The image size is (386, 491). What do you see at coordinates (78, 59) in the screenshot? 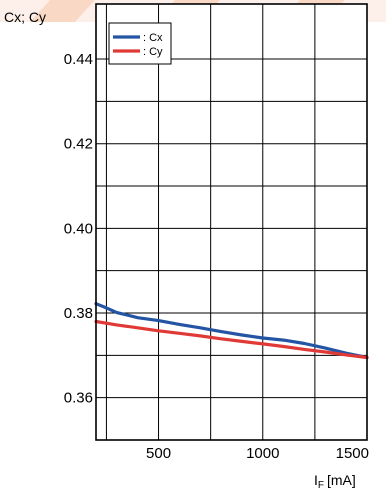
I see `y-tick-label: 0.44` at bounding box center [78, 59].